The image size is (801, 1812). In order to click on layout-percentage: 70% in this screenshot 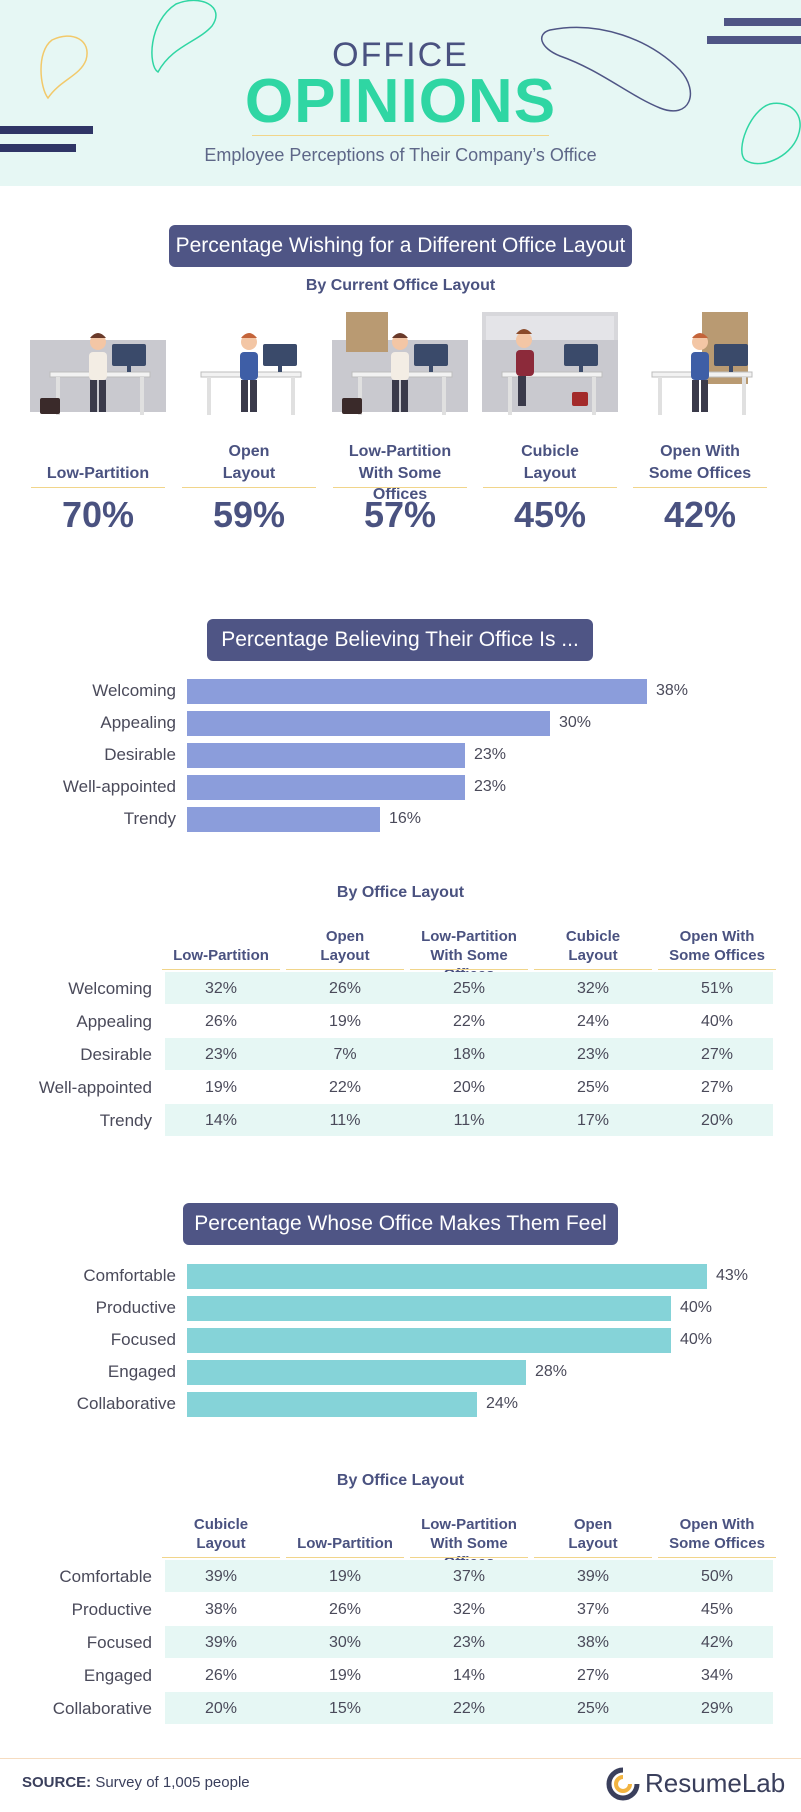, I will do `click(98, 514)`.